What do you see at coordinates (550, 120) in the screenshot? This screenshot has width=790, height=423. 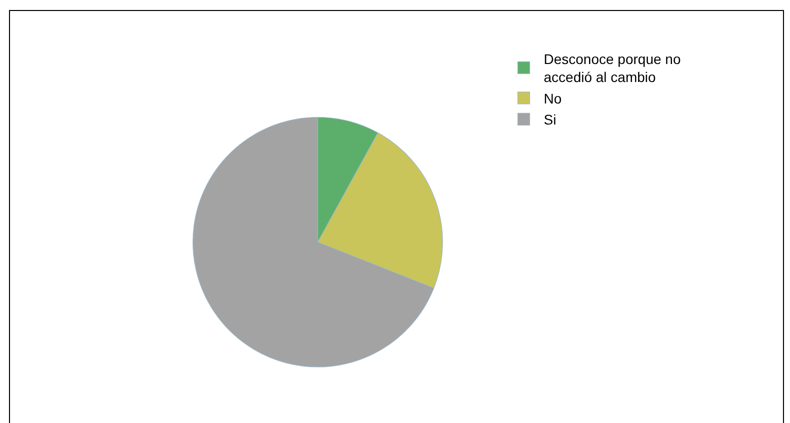 I see `legend-label: Si` at bounding box center [550, 120].